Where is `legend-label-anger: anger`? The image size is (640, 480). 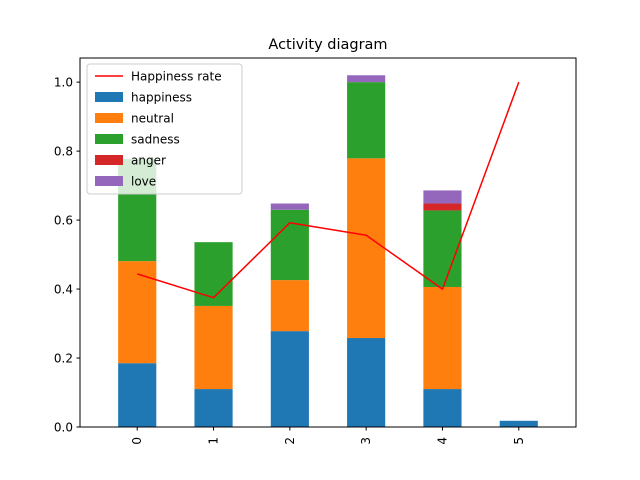 legend-label-anger: anger is located at coordinates (148, 160).